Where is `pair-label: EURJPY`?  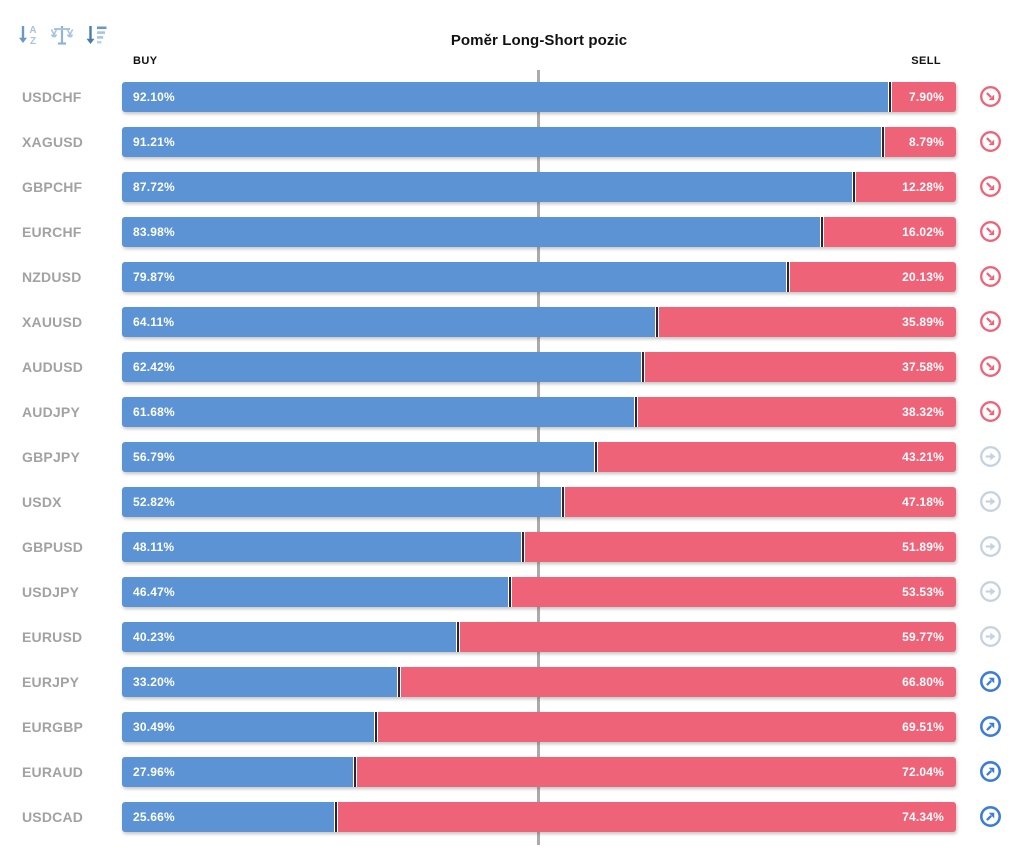
pair-label: EURJPY is located at coordinates (51, 681).